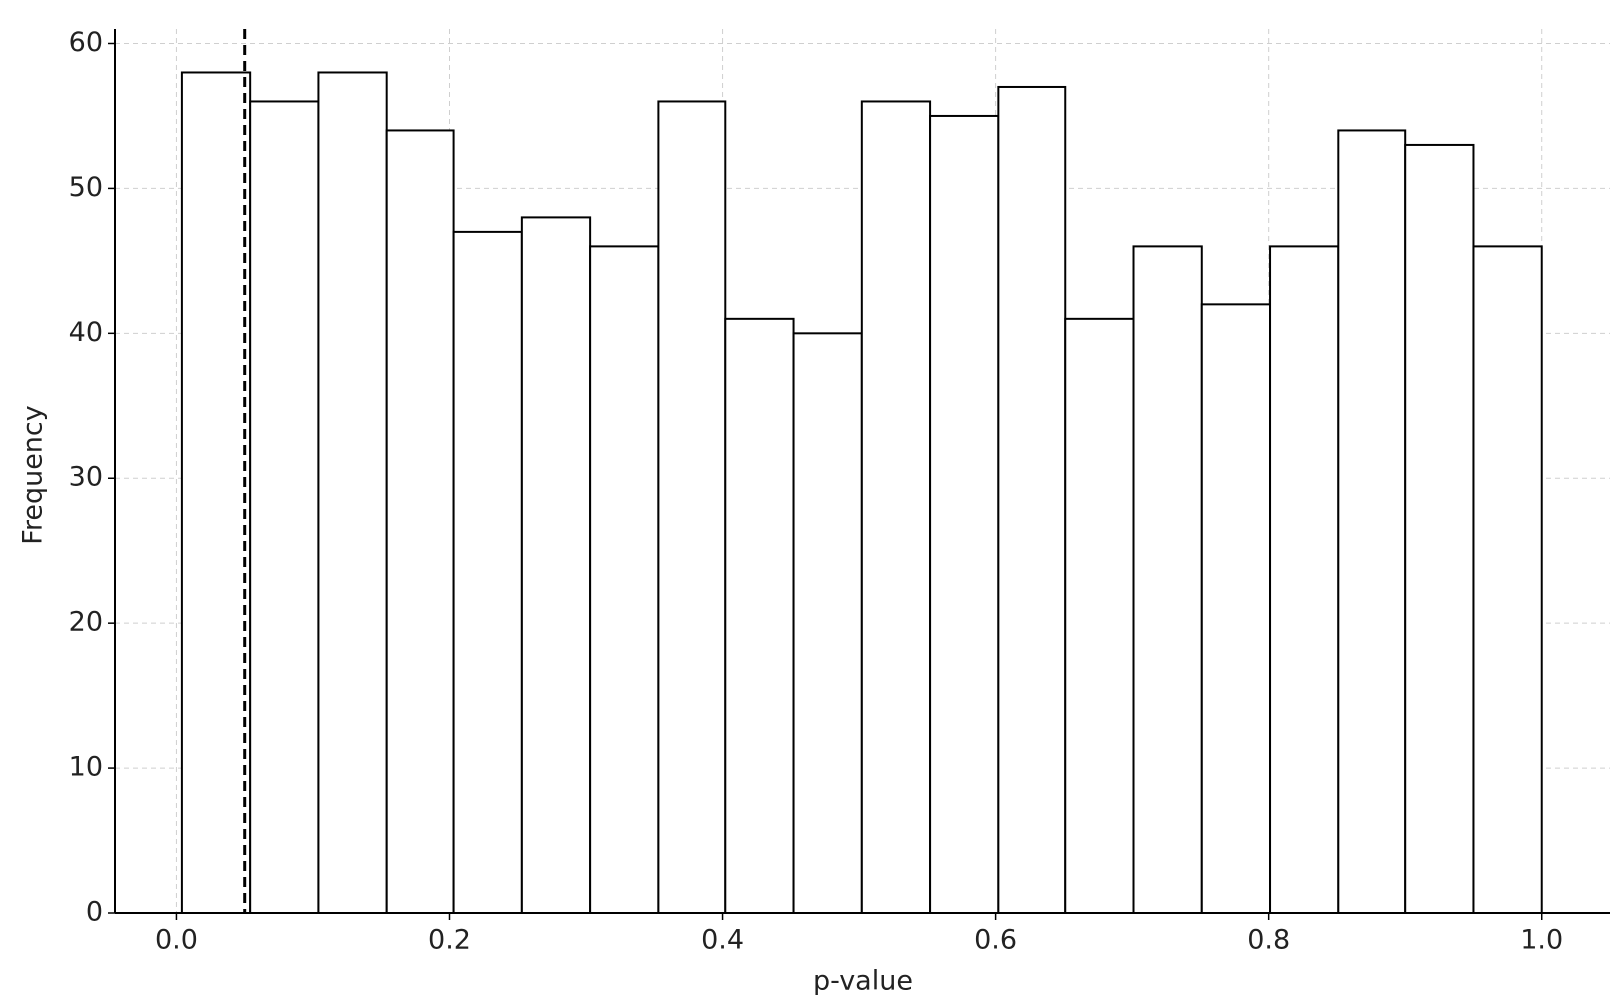  What do you see at coordinates (1541, 940) in the screenshot?
I see `x-tick-label: 1.0` at bounding box center [1541, 940].